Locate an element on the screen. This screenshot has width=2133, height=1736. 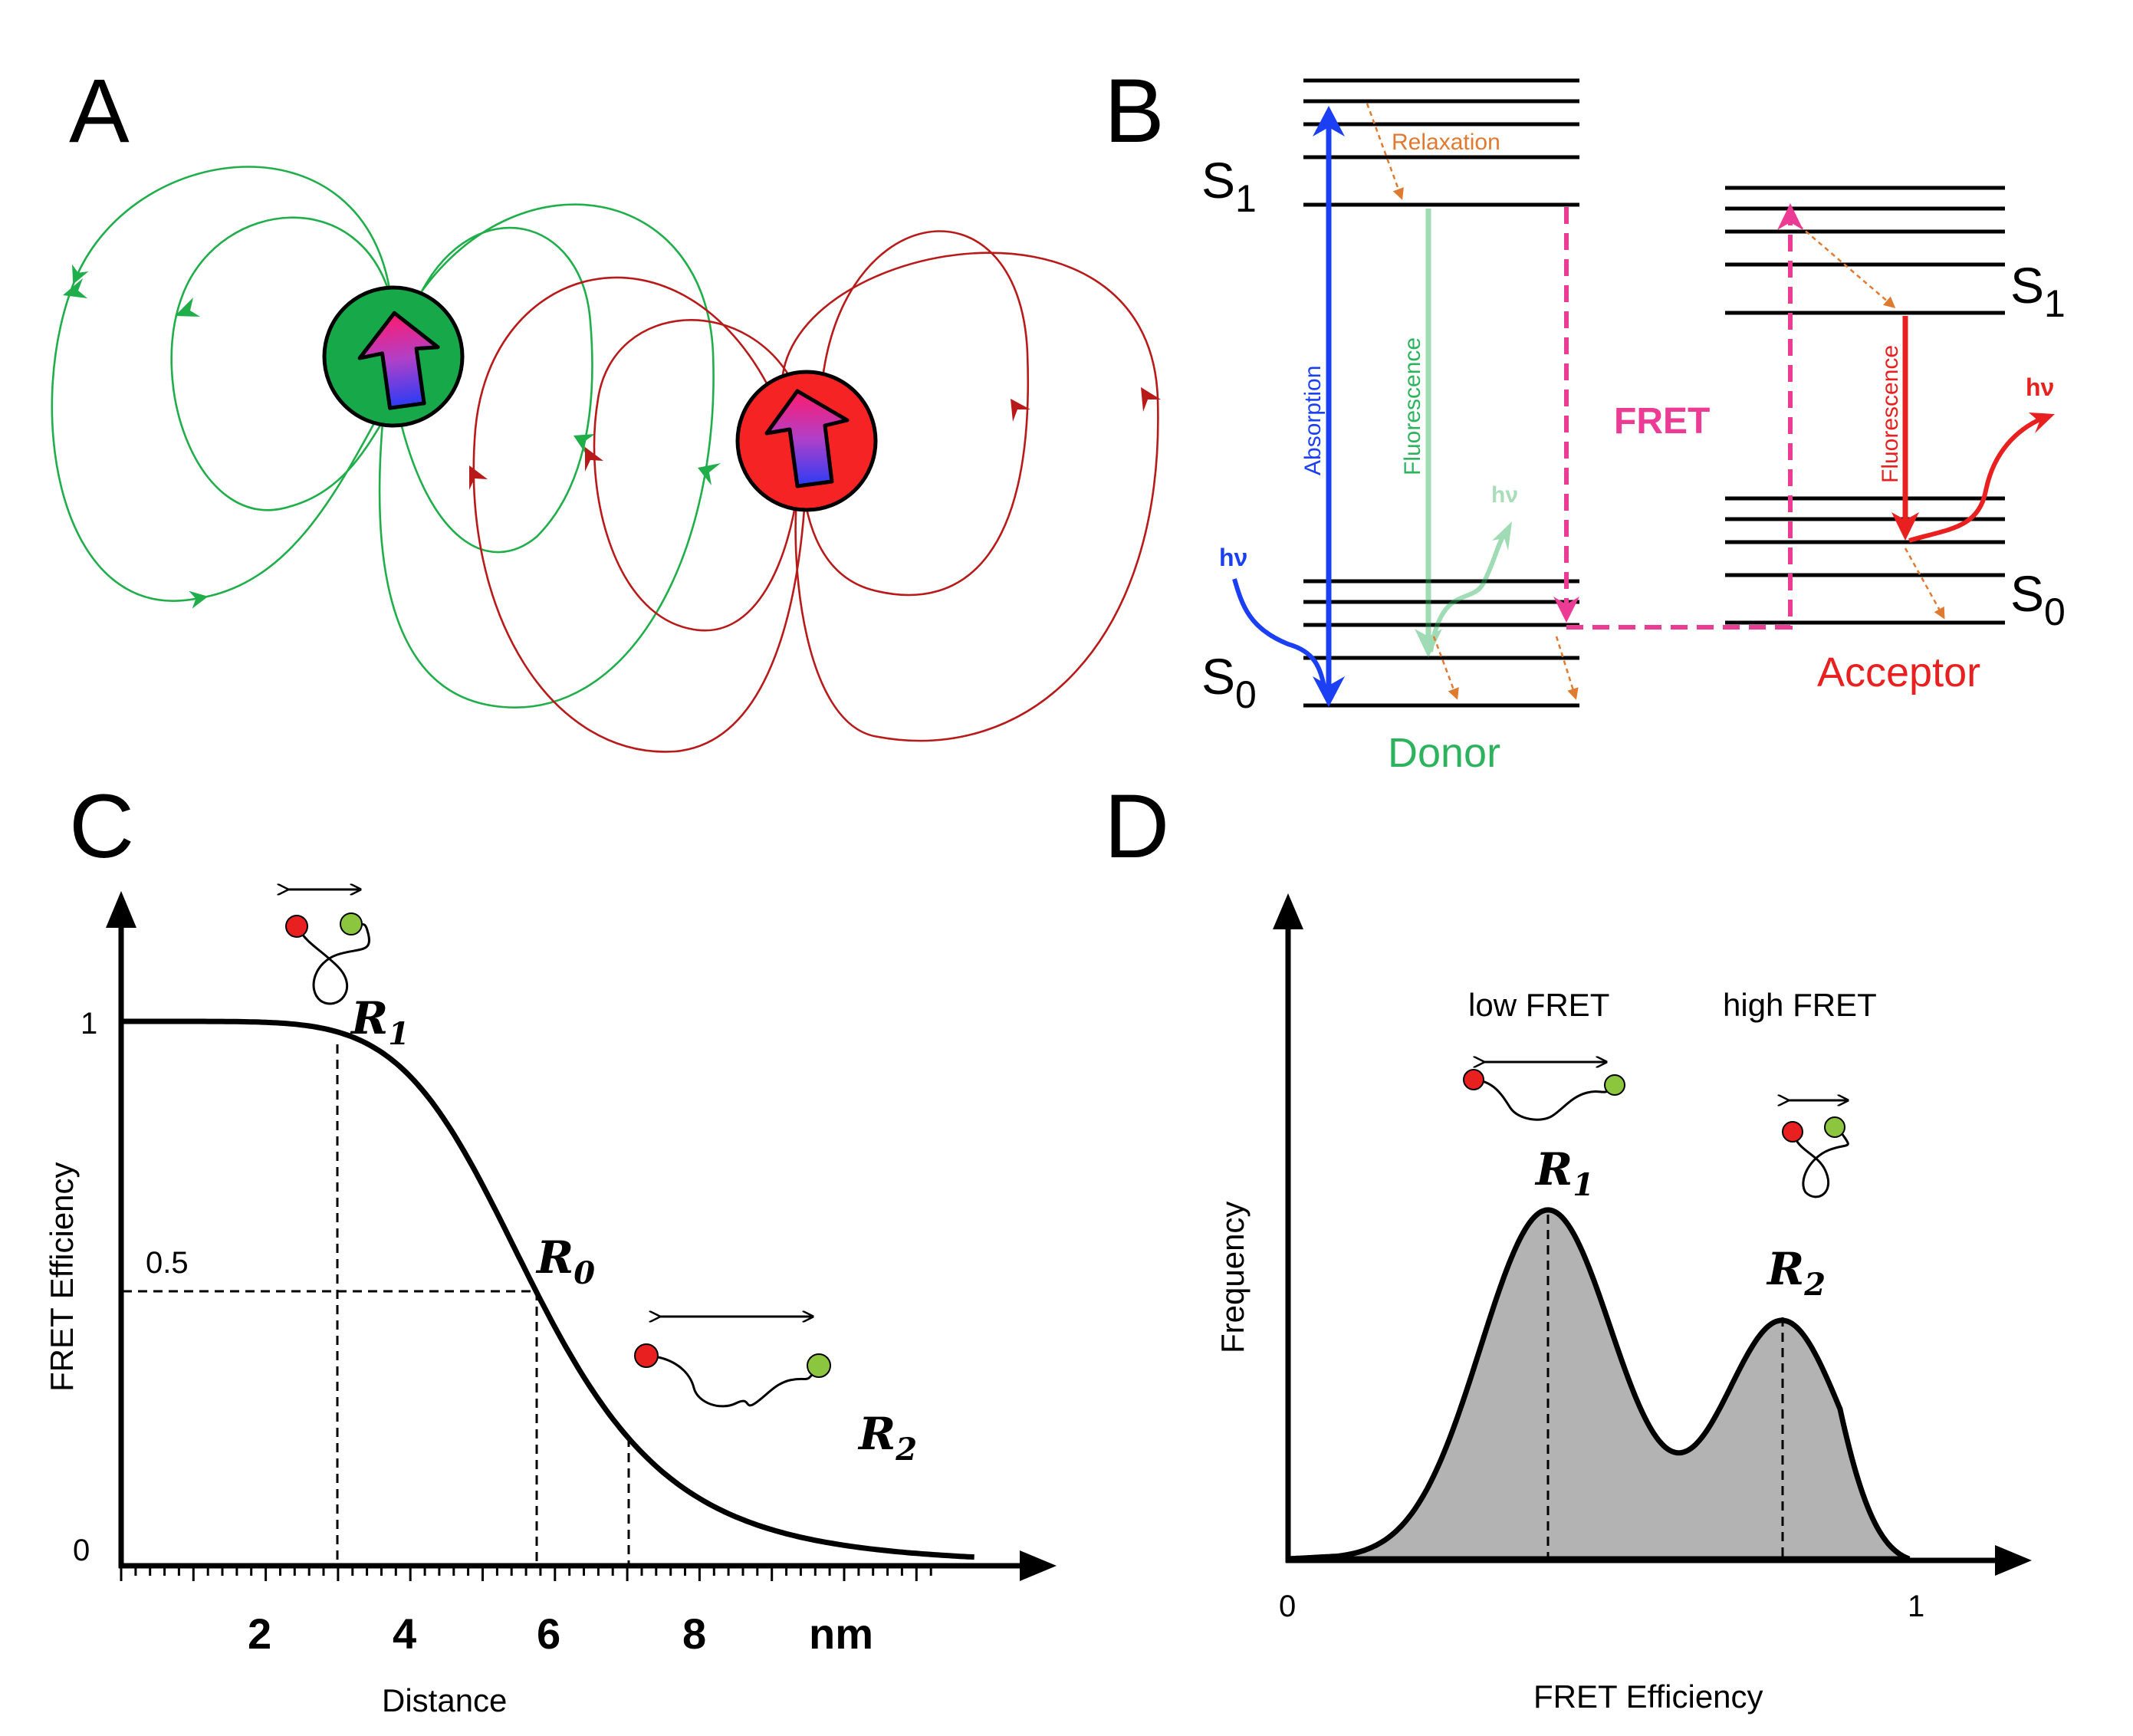
c-y-axis-arrowhead is located at coordinates (121, 909).